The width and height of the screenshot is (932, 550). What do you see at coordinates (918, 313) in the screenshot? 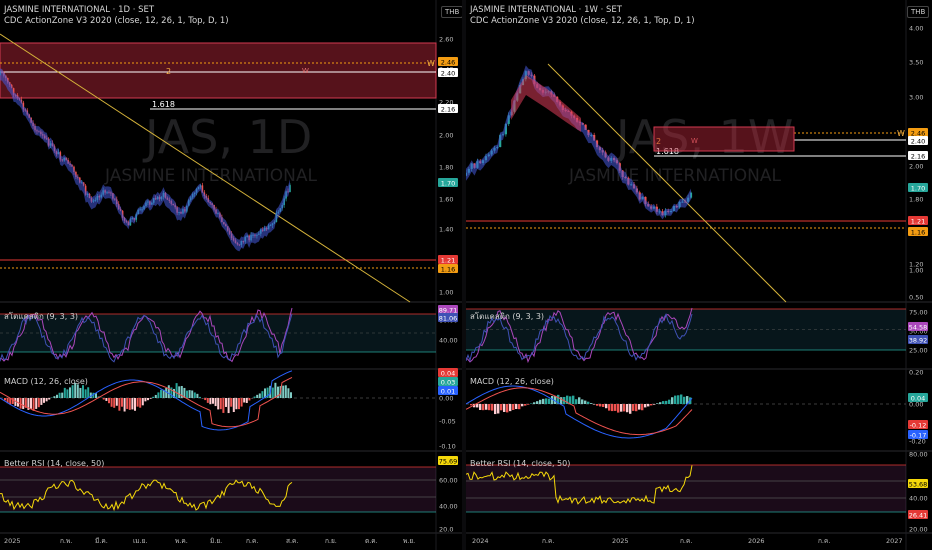
I see `stoch-tick-label: 75.00` at bounding box center [918, 313].